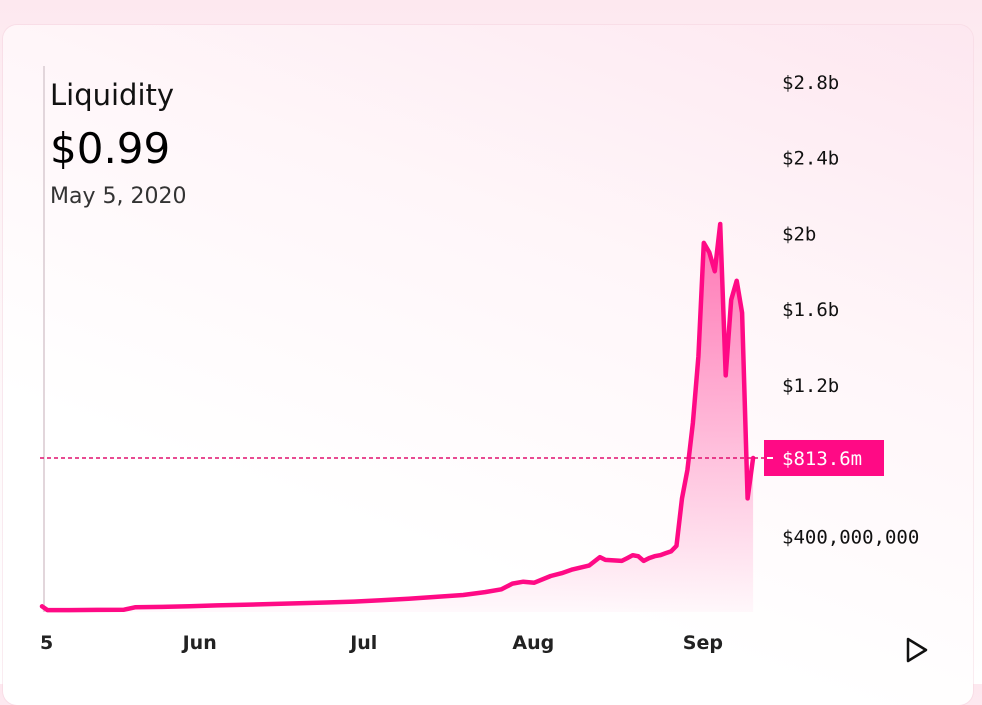  What do you see at coordinates (533, 643) in the screenshot?
I see `x-tick-label: Aug` at bounding box center [533, 643].